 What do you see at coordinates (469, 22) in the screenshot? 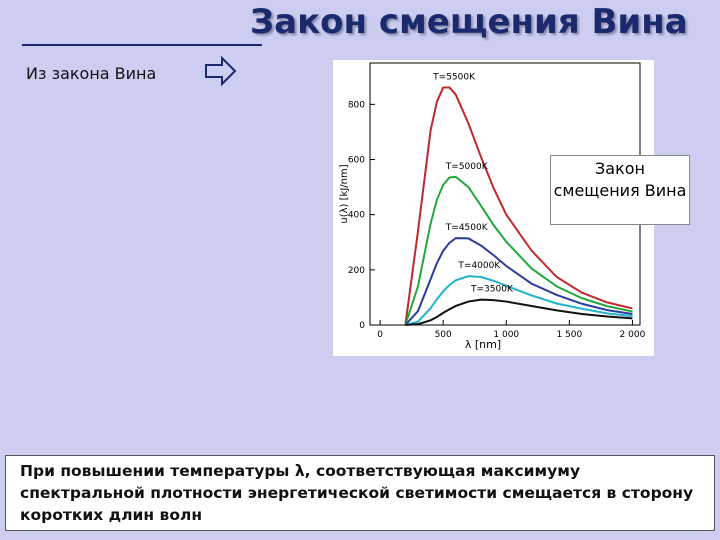
I see `slide-title: Закон смещения Вина` at bounding box center [469, 22].